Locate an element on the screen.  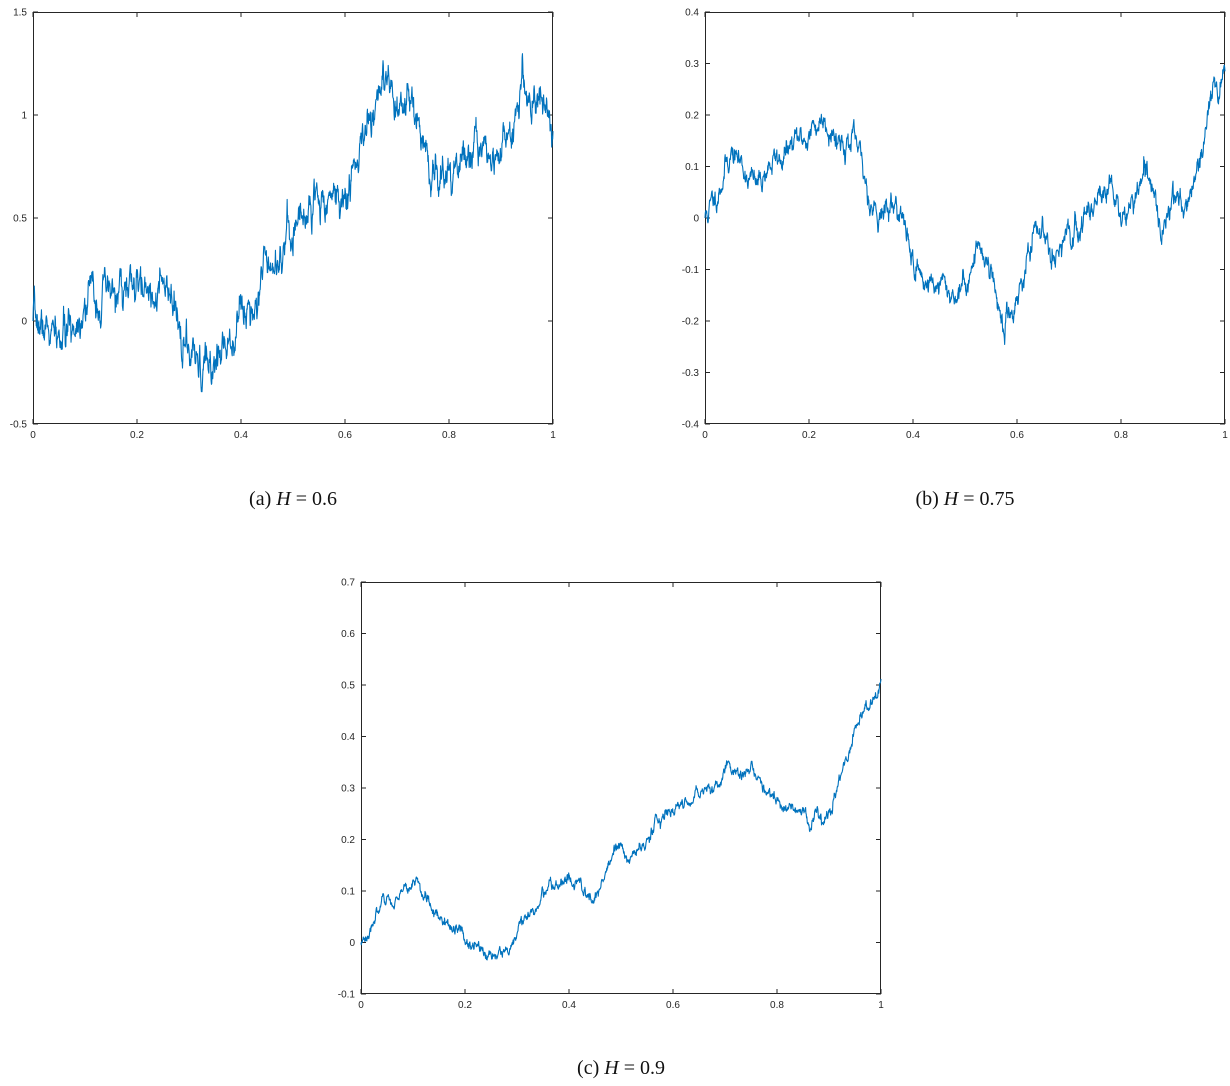
caption-value: 0.75 is located at coordinates (997, 499).